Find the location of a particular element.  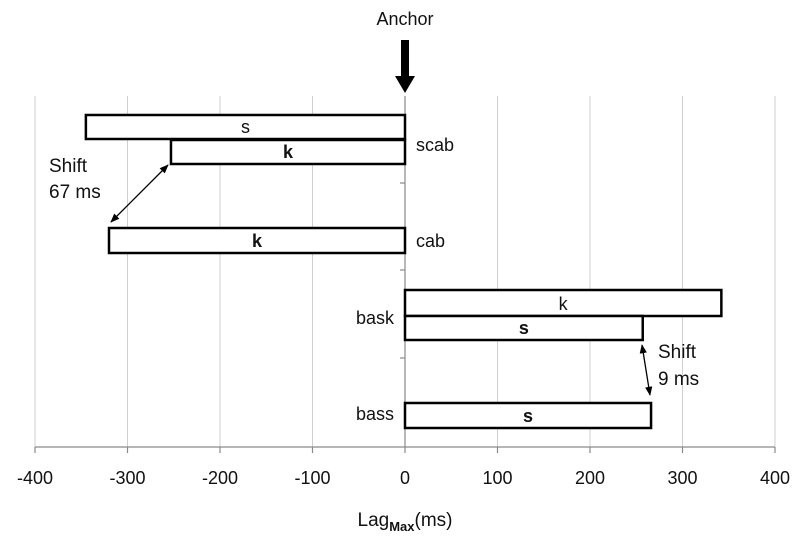

x-tick-label: -400 is located at coordinates (35, 478).